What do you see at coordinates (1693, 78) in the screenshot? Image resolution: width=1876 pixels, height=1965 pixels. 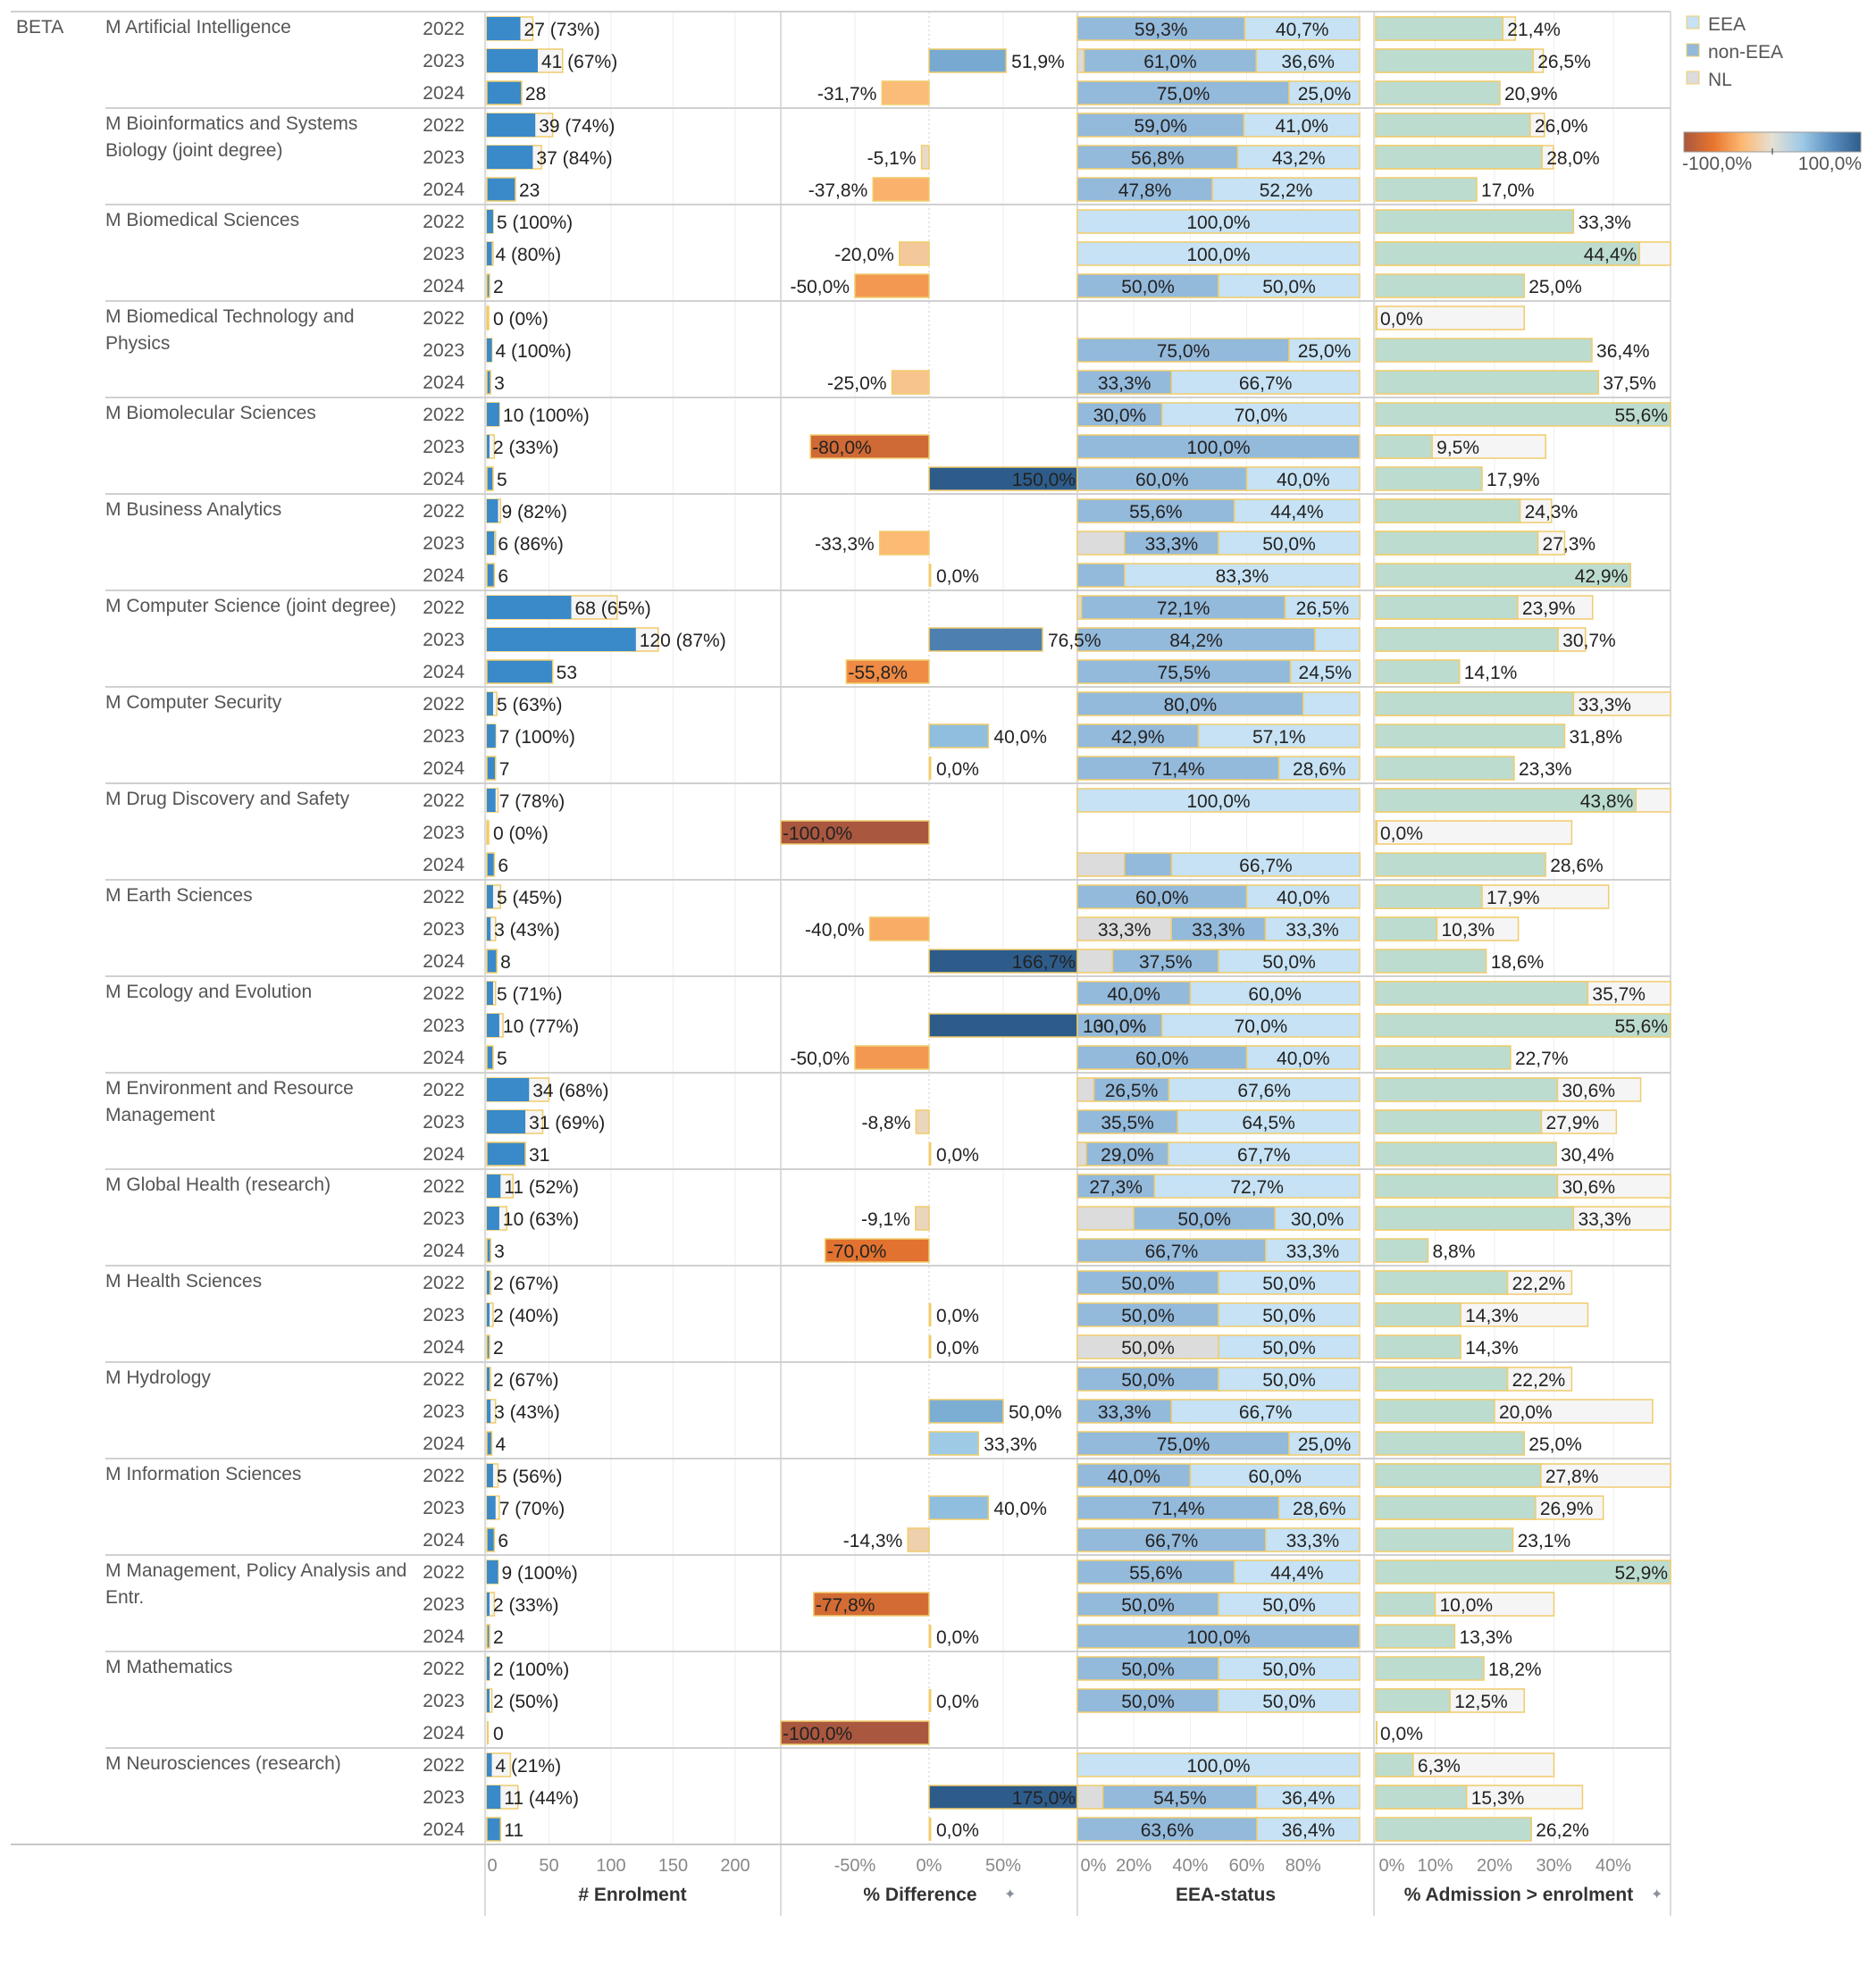 I see `legend-swatch-nl` at bounding box center [1693, 78].